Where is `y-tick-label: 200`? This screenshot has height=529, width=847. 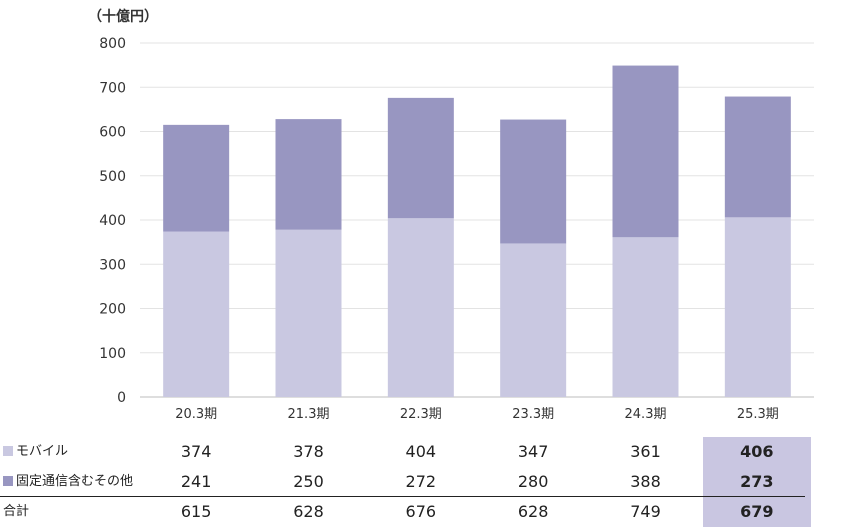 y-tick-label: 200 is located at coordinates (112, 310).